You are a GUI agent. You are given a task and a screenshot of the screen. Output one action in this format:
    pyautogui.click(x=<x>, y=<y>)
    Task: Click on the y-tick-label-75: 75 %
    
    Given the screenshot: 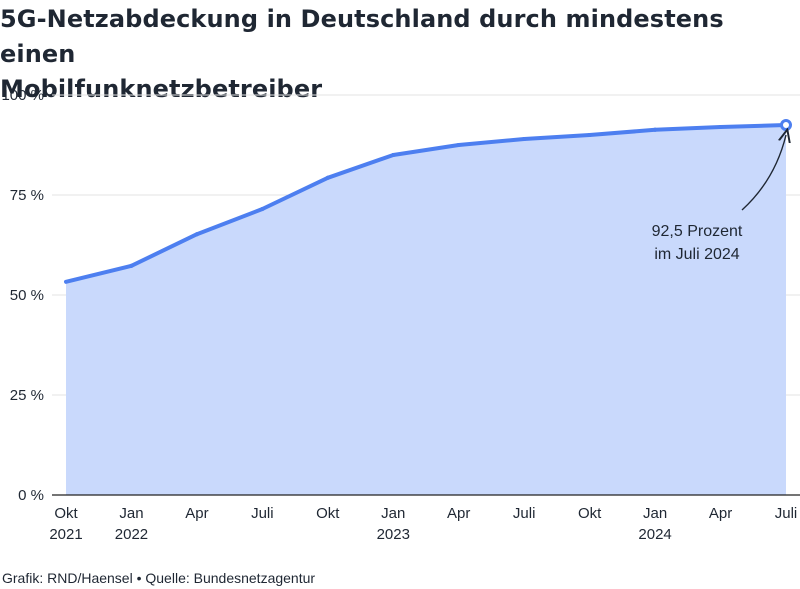 What is the action you would take?
    pyautogui.click(x=27, y=195)
    